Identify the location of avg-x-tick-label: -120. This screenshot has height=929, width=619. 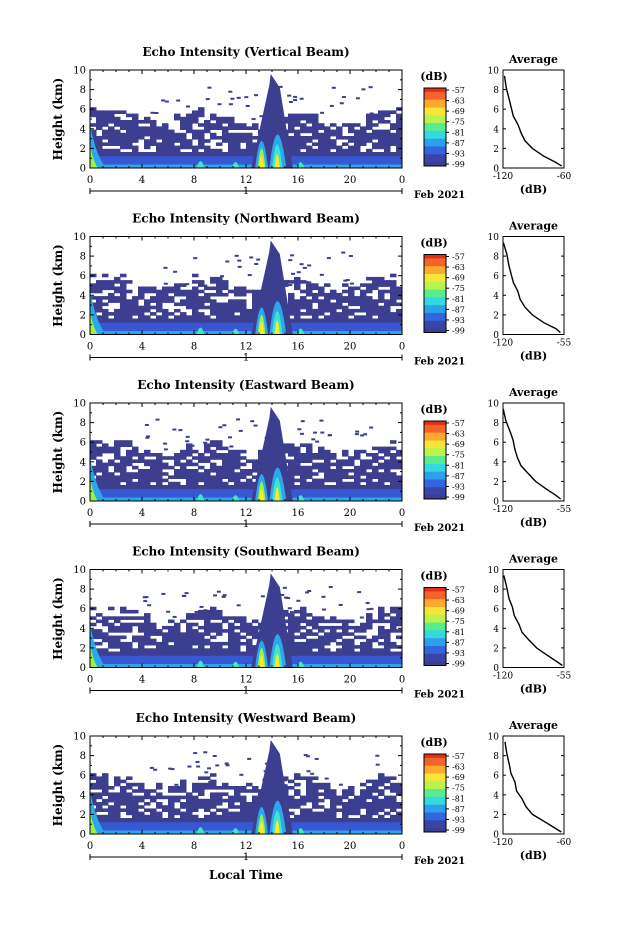
(503, 177).